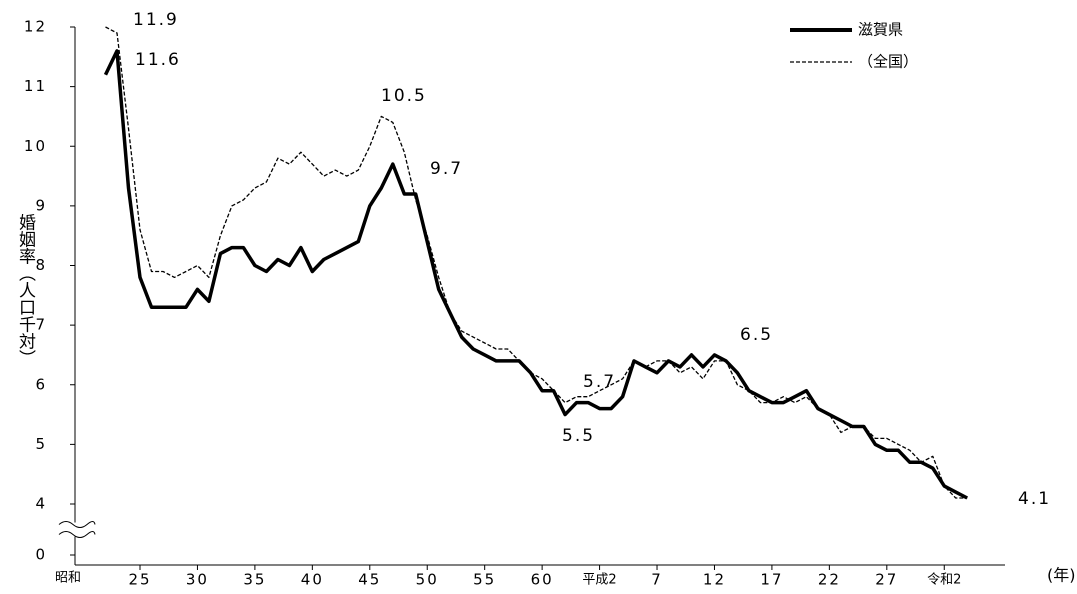 The height and width of the screenshot is (594, 1077). Describe the element at coordinates (41, 265) in the screenshot. I see `y-tick-label: 8` at that location.